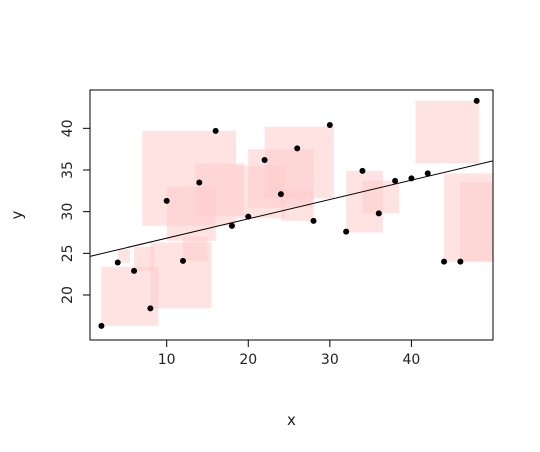 The height and width of the screenshot is (452, 540). I want to click on y-axis-label: y, so click(17, 214).